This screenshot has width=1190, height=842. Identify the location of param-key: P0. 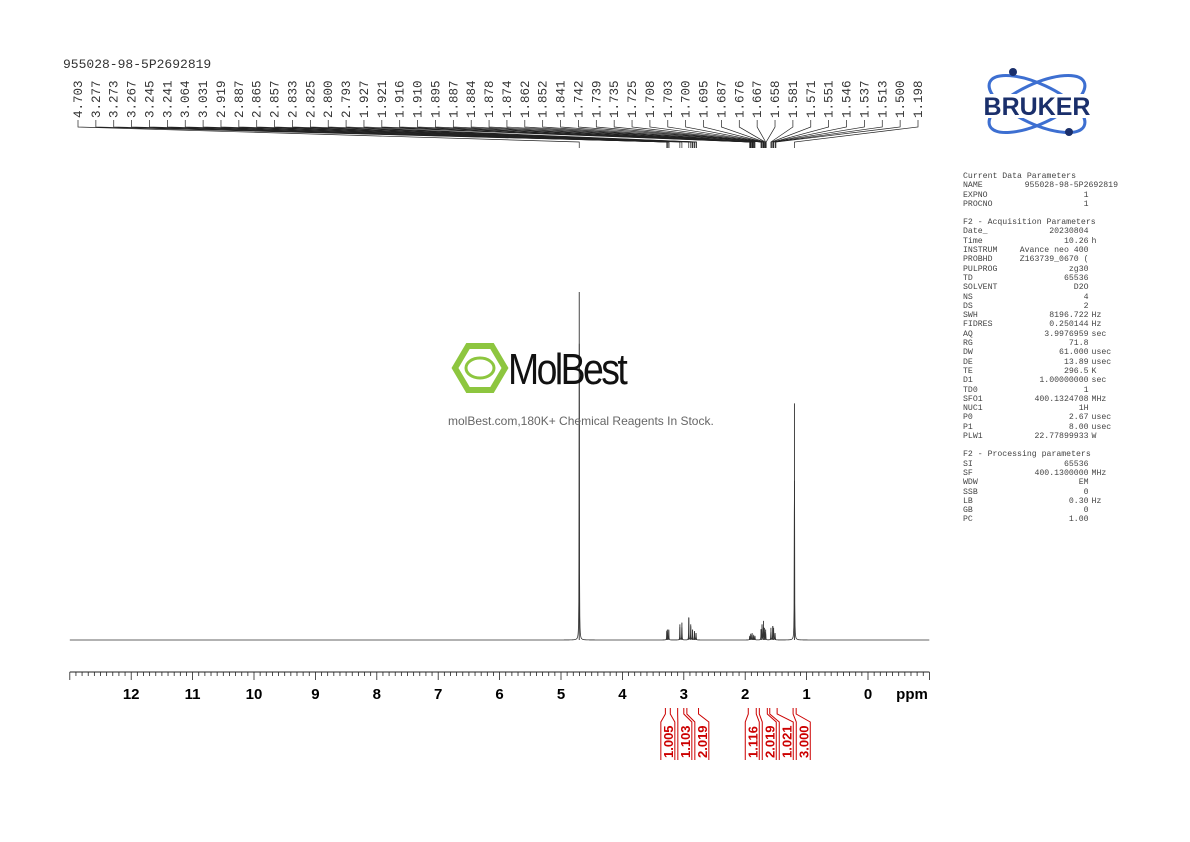
(968, 418).